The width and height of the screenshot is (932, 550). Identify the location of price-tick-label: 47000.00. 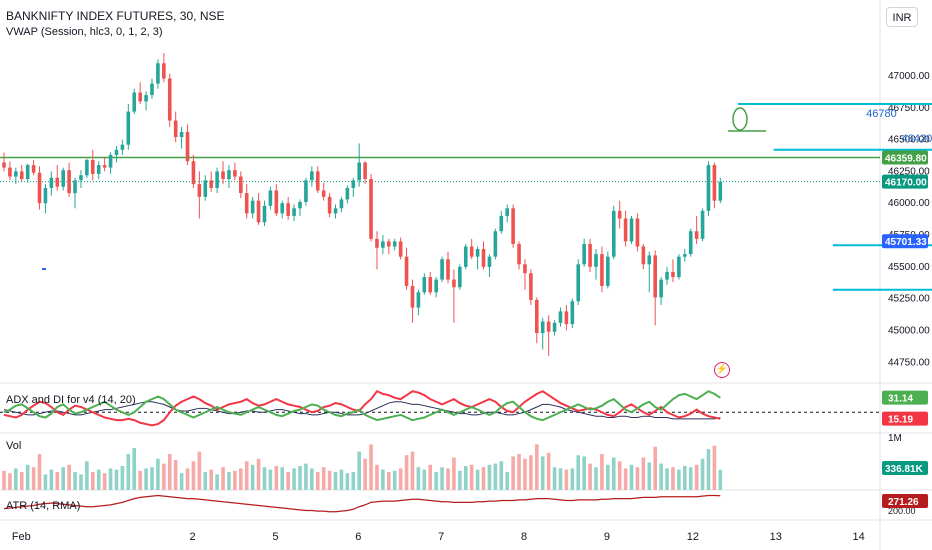
(909, 76).